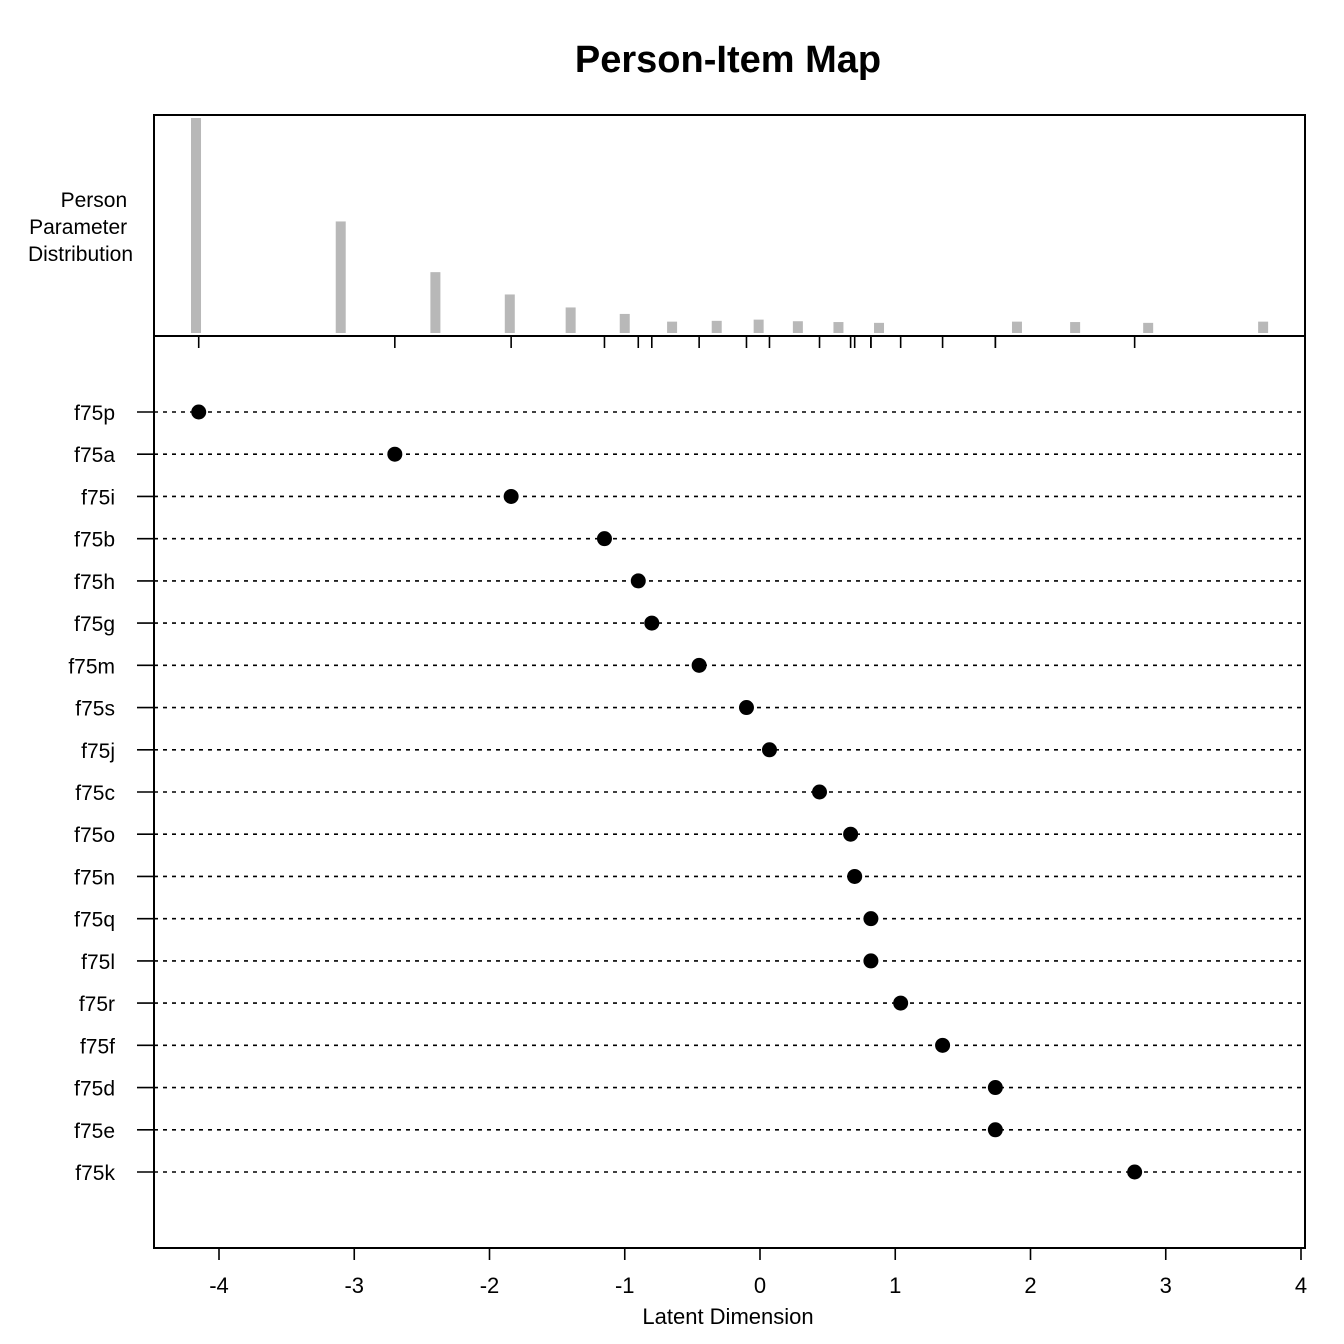 This screenshot has height=1344, width=1344. I want to click on x-axis: -4 -3 -2 -1 0 1 2 3 4, so click(758, 1272).